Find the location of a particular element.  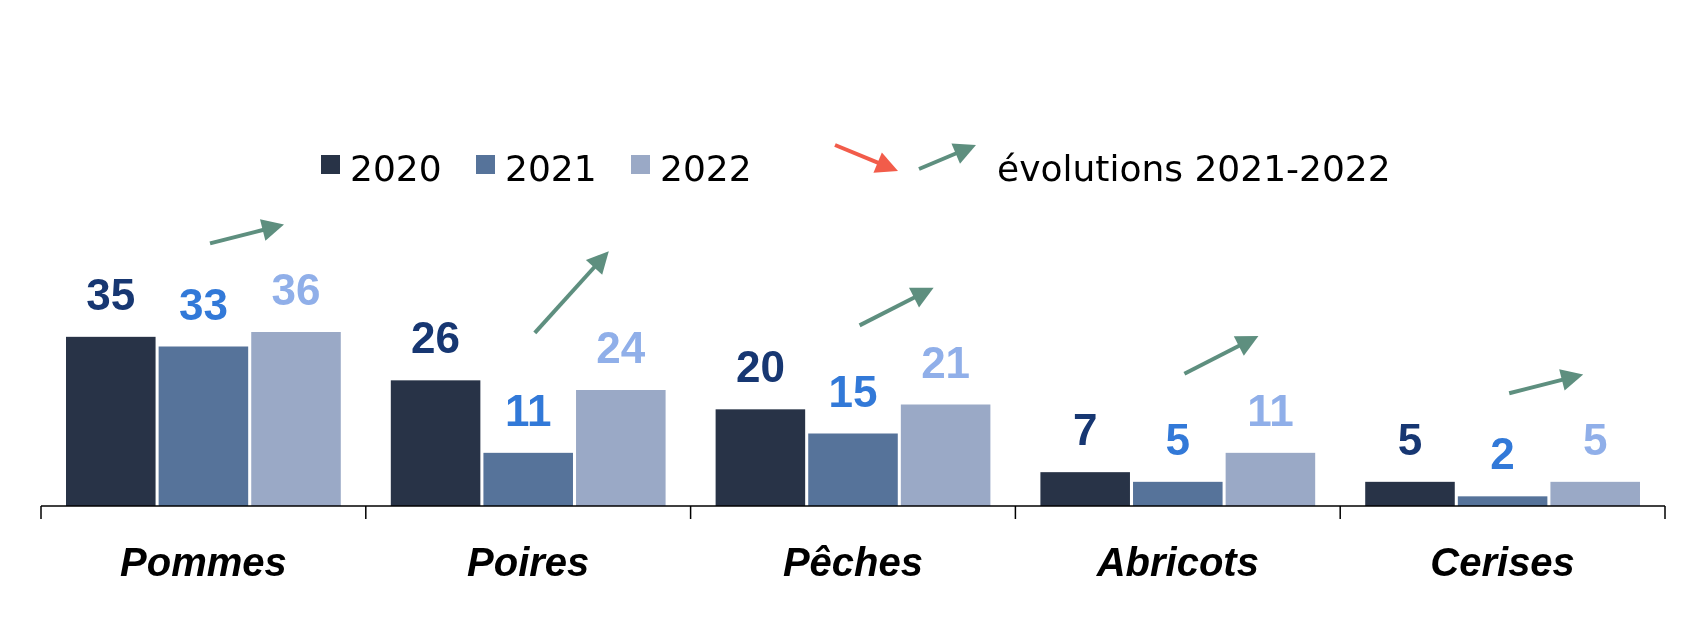

legend-label: 2021 is located at coordinates (551, 168).